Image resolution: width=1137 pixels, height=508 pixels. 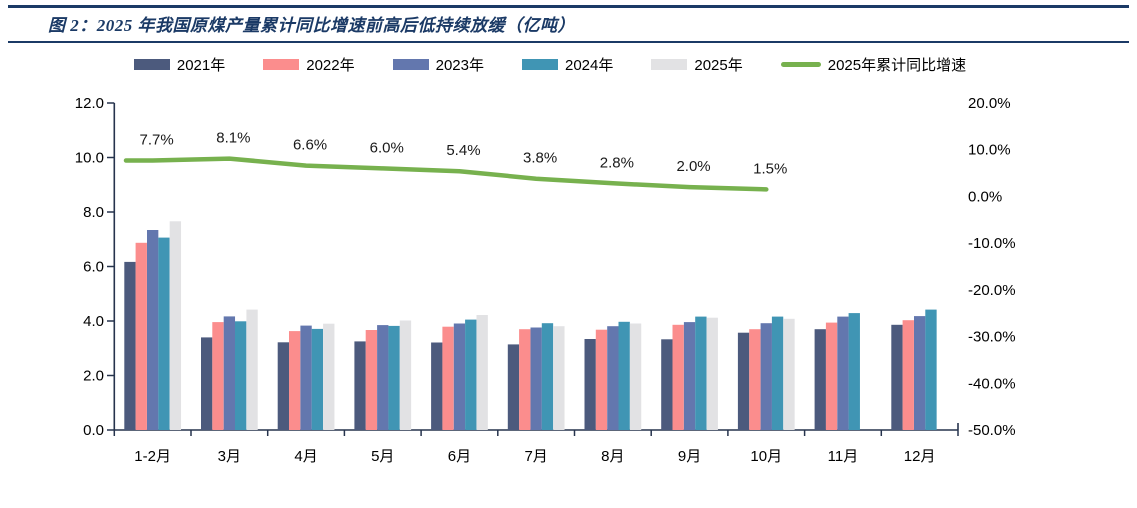 What do you see at coordinates (229, 456) in the screenshot?
I see `svg-text: 3月` at bounding box center [229, 456].